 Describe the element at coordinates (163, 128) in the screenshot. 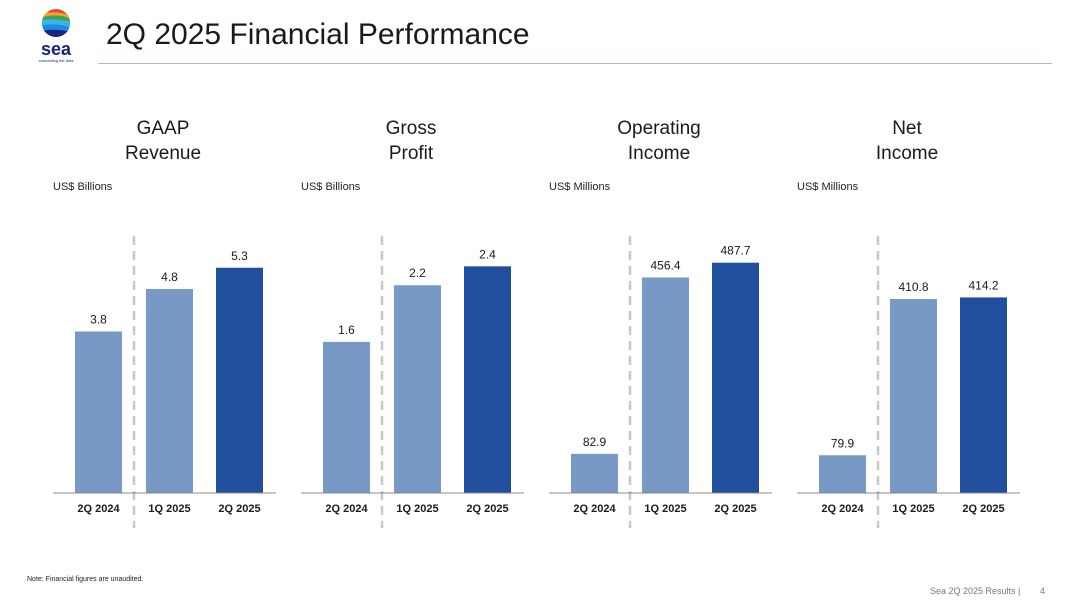

I see `chart-title-line-1: GAAP` at that location.